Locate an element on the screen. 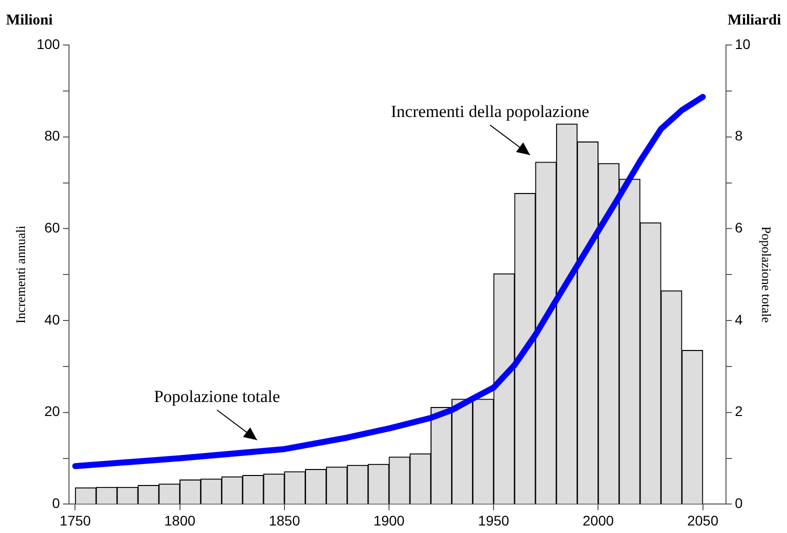 The image size is (787, 533). x-tick-label: 1800 is located at coordinates (180, 520).